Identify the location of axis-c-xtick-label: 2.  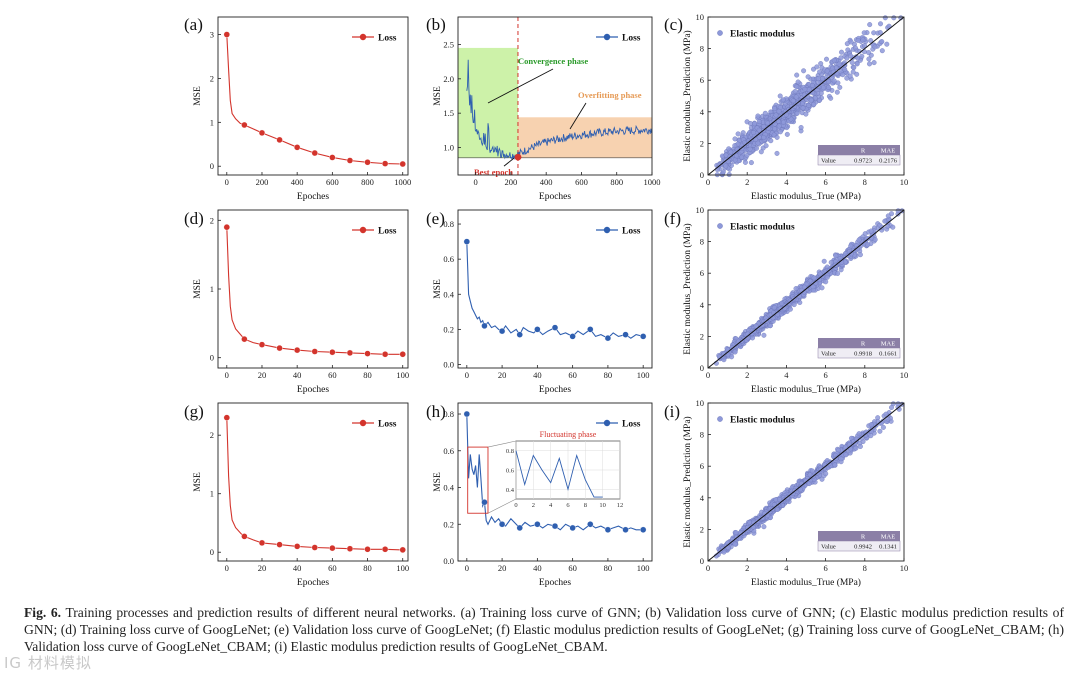
(747, 182).